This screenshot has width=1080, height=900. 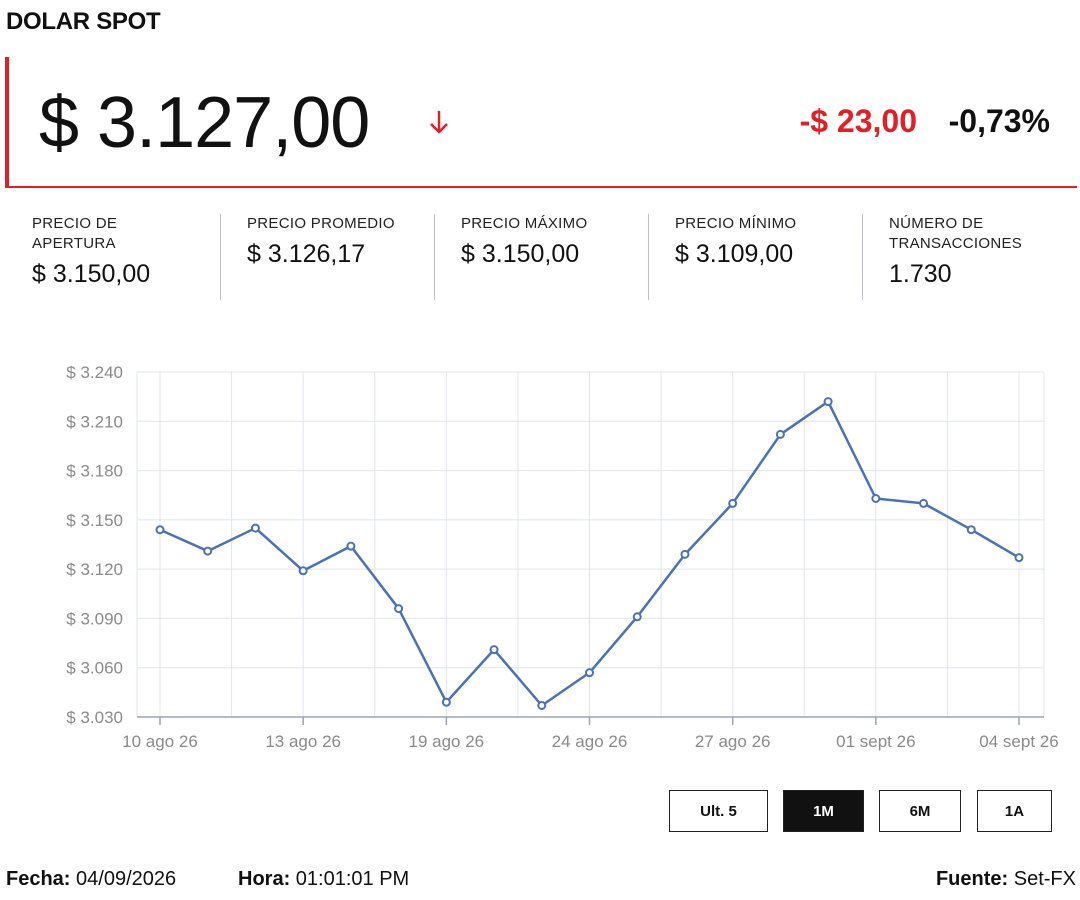 What do you see at coordinates (590, 741) in the screenshot?
I see `x-tick-label: 24 ago 26` at bounding box center [590, 741].